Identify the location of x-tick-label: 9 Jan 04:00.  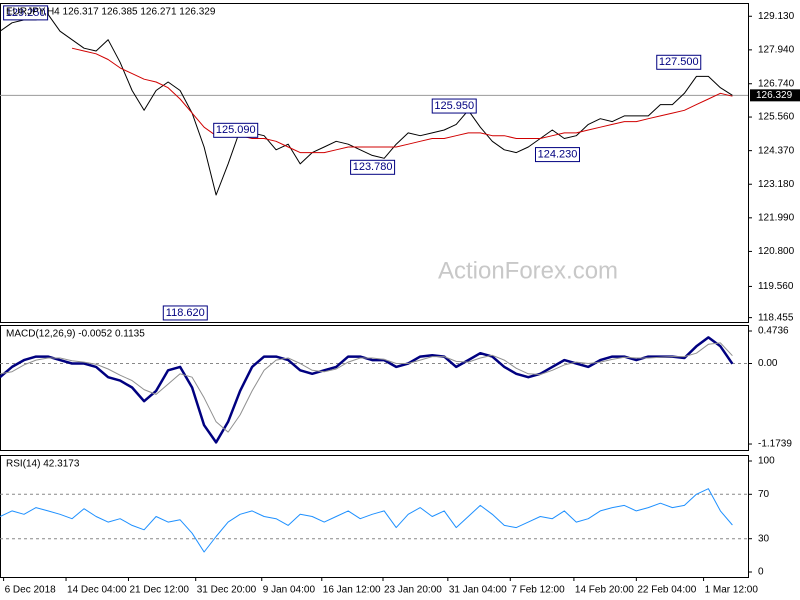
(289, 590).